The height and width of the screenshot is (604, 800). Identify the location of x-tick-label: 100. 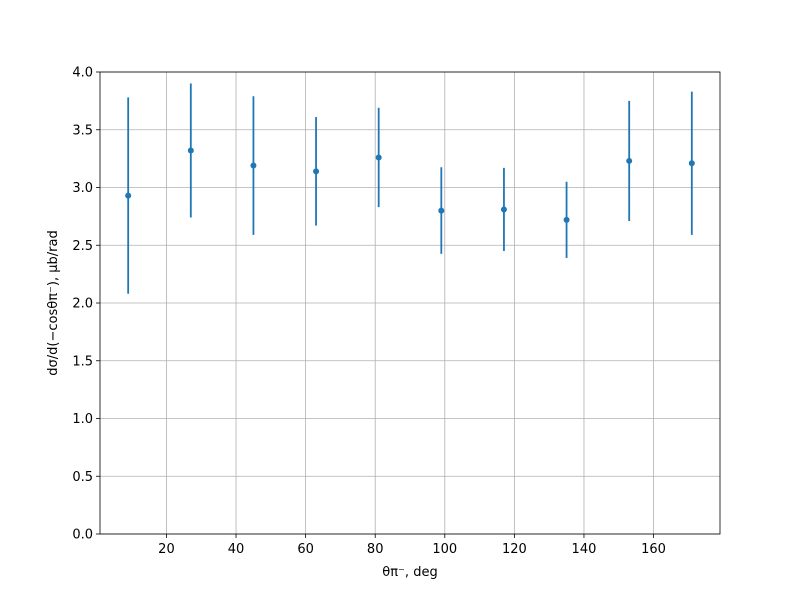
(444, 549).